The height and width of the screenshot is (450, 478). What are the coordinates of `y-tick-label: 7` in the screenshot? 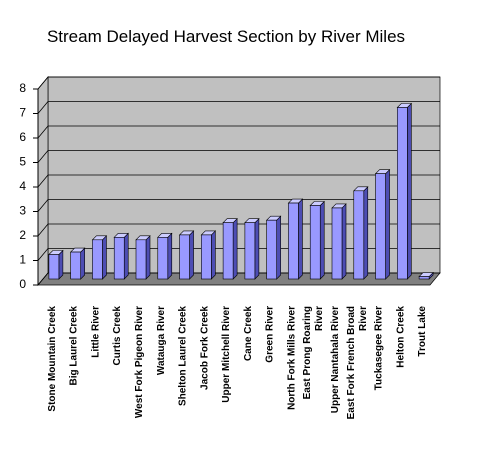 It's located at (22, 113).